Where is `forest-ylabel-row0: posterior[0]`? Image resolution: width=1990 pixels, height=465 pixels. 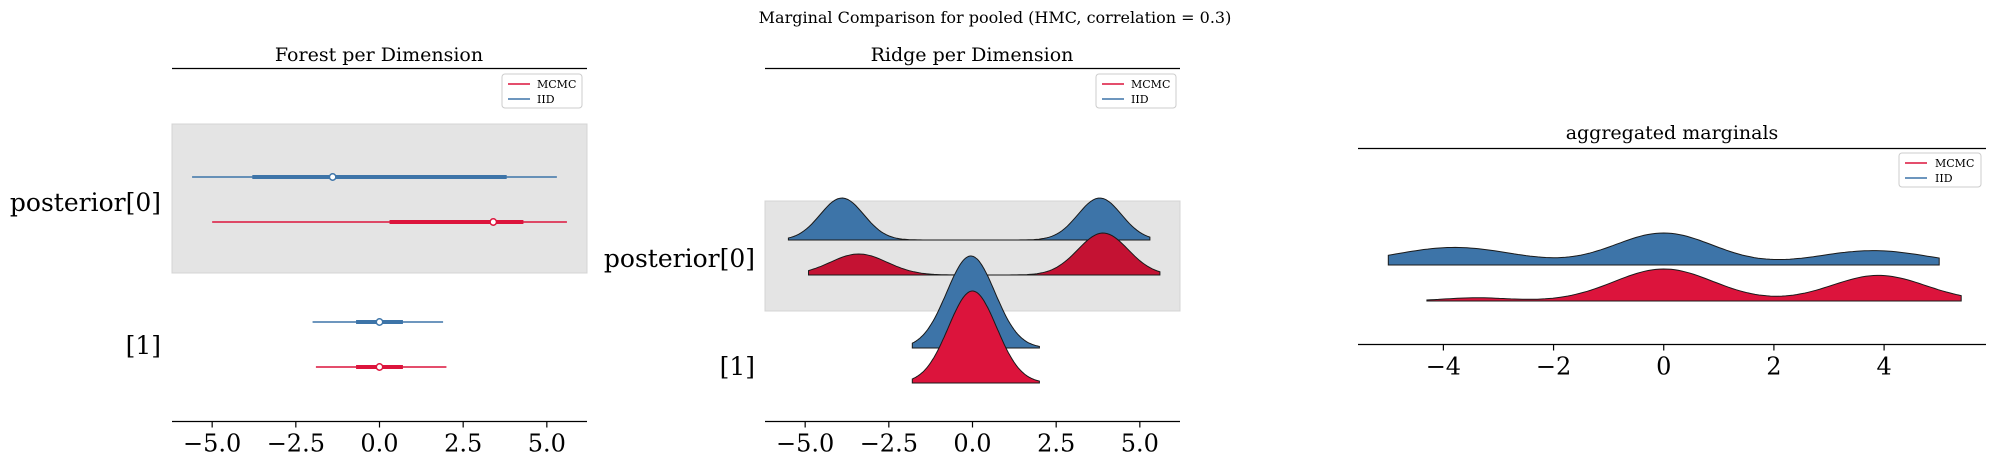
forest-ylabel-row0: posterior[0] is located at coordinates (85, 202).